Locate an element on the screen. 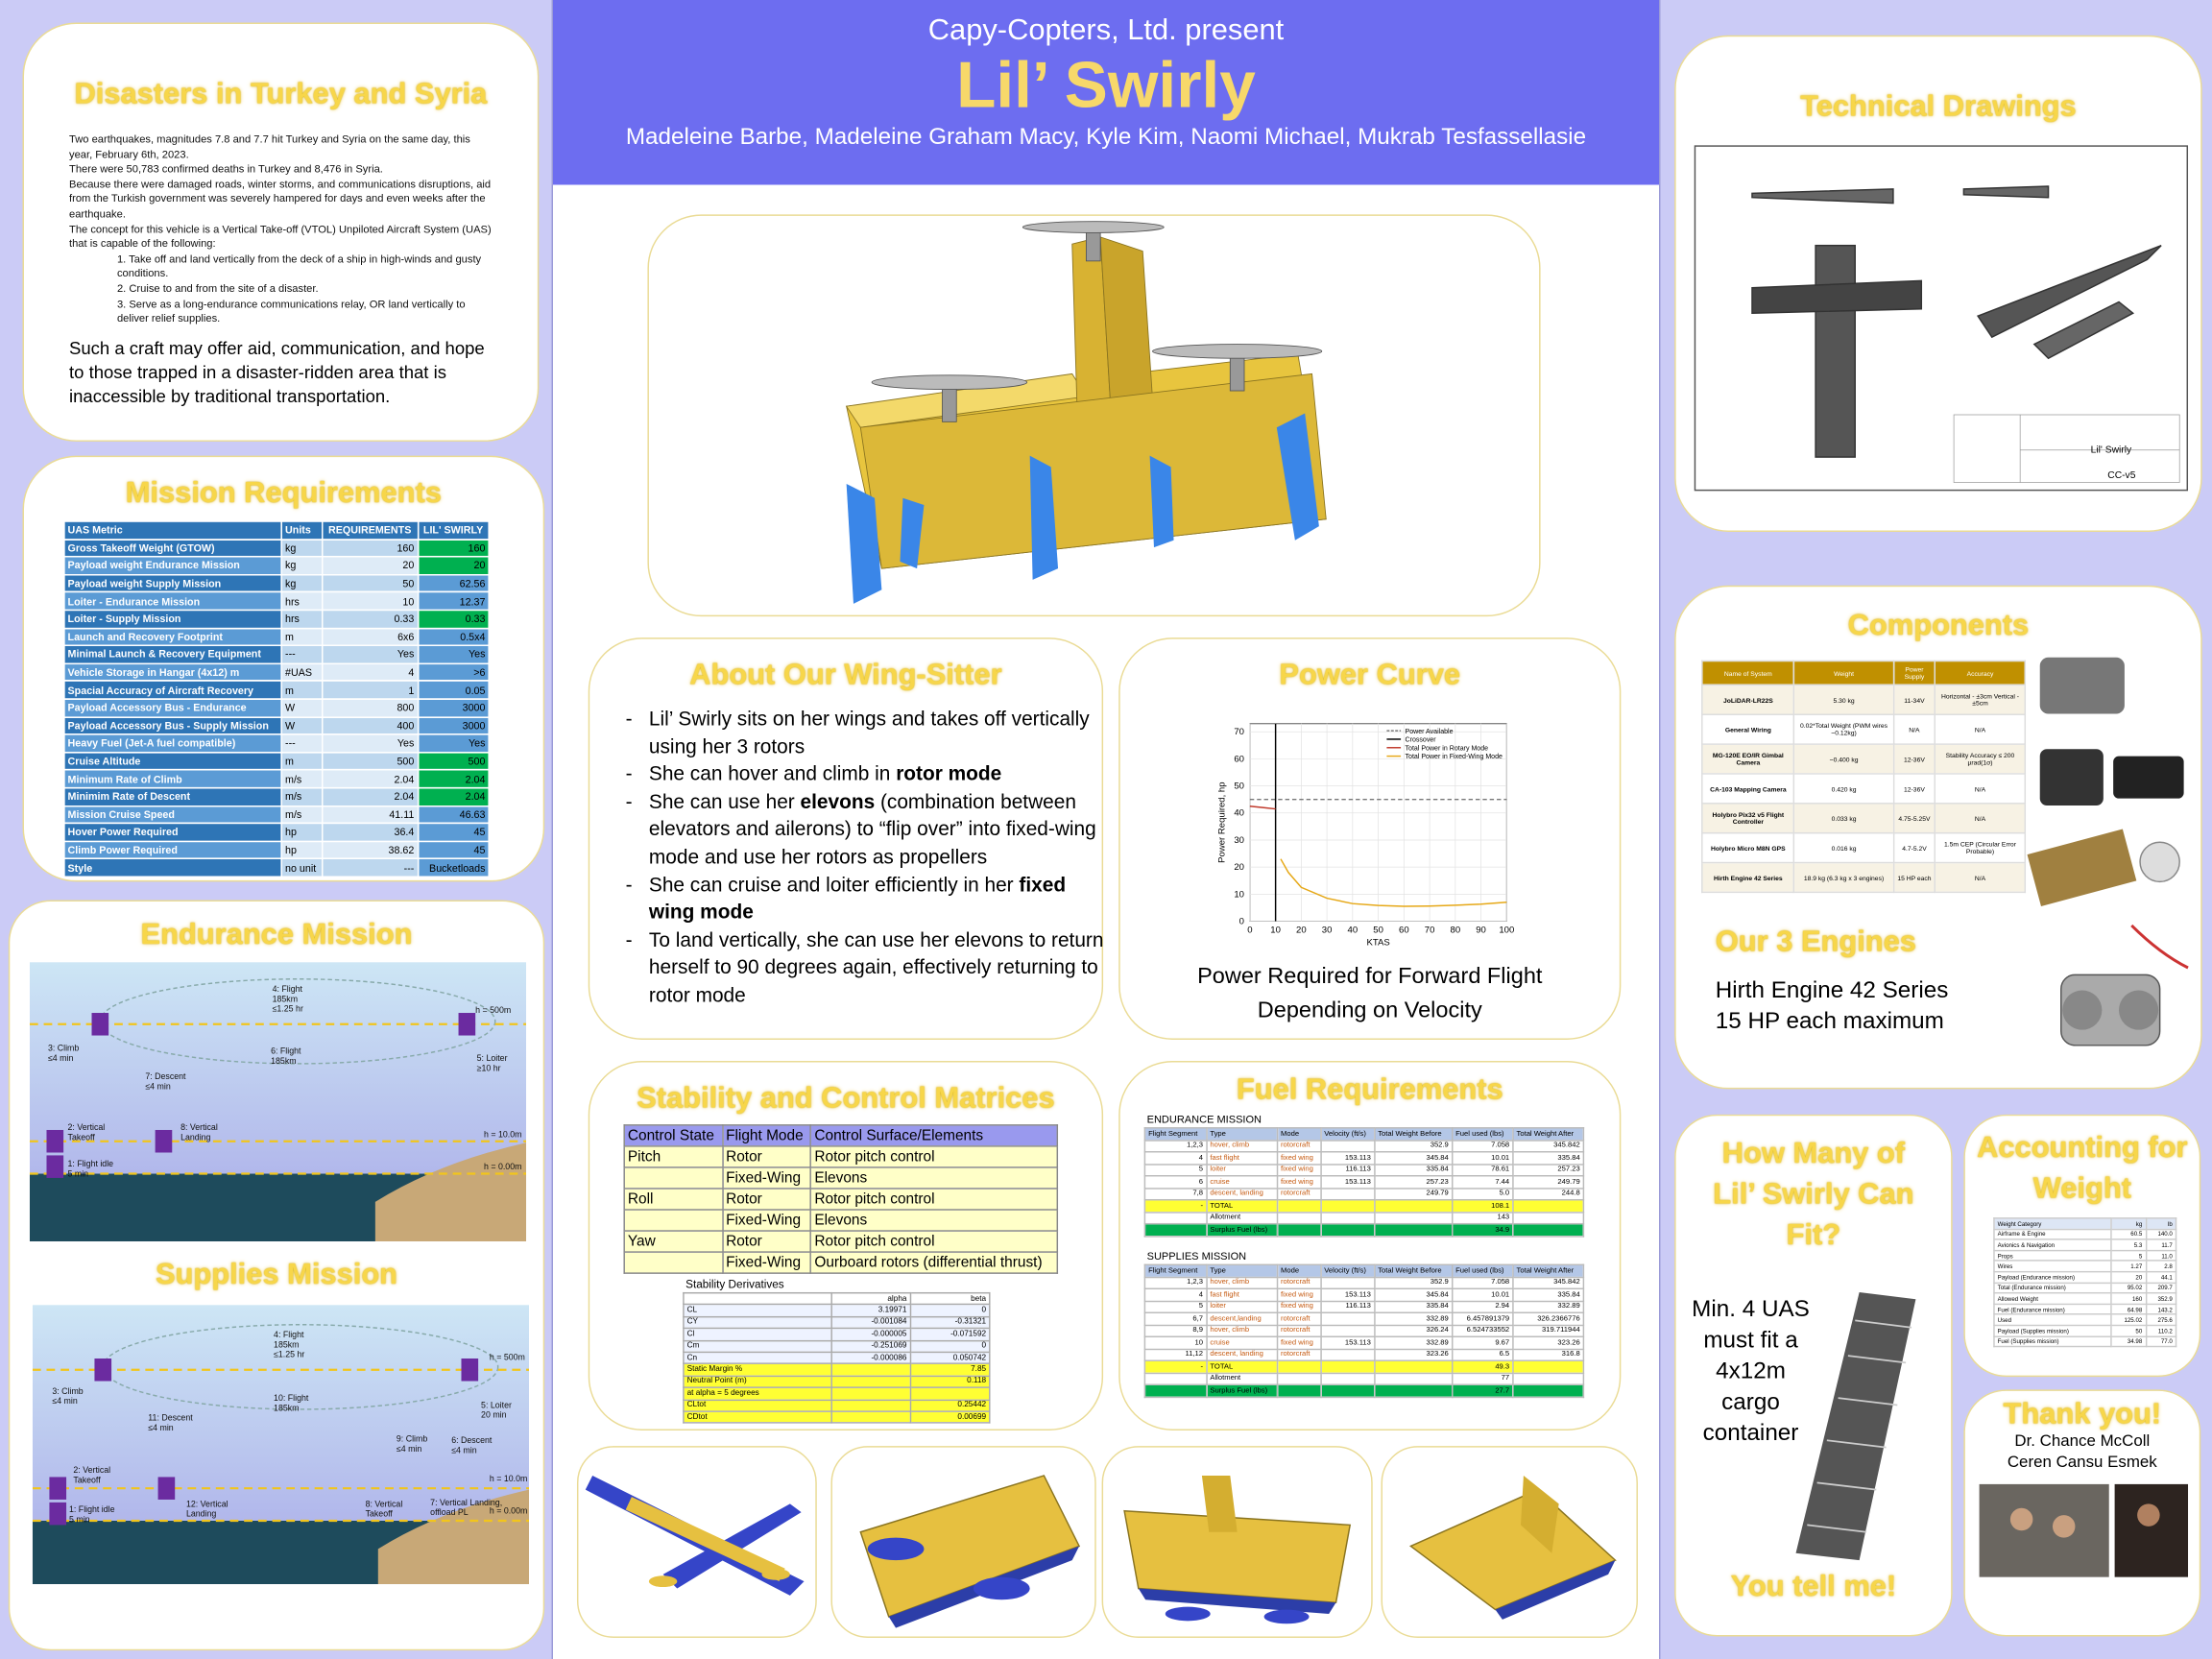  table-cell: Rotor is located at coordinates (767, 1156).